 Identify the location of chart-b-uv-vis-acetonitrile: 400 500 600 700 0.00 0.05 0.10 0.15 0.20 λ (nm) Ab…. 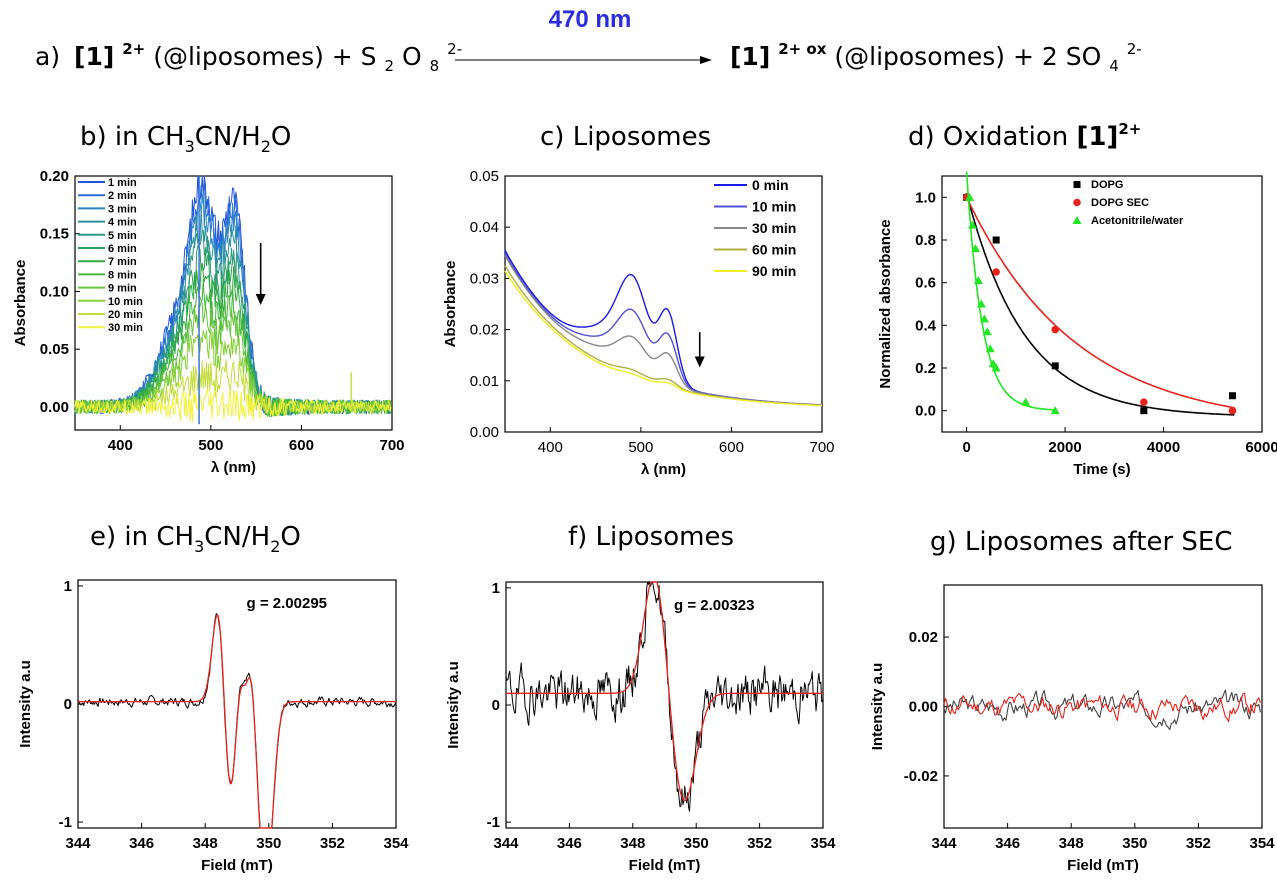
(208, 322).